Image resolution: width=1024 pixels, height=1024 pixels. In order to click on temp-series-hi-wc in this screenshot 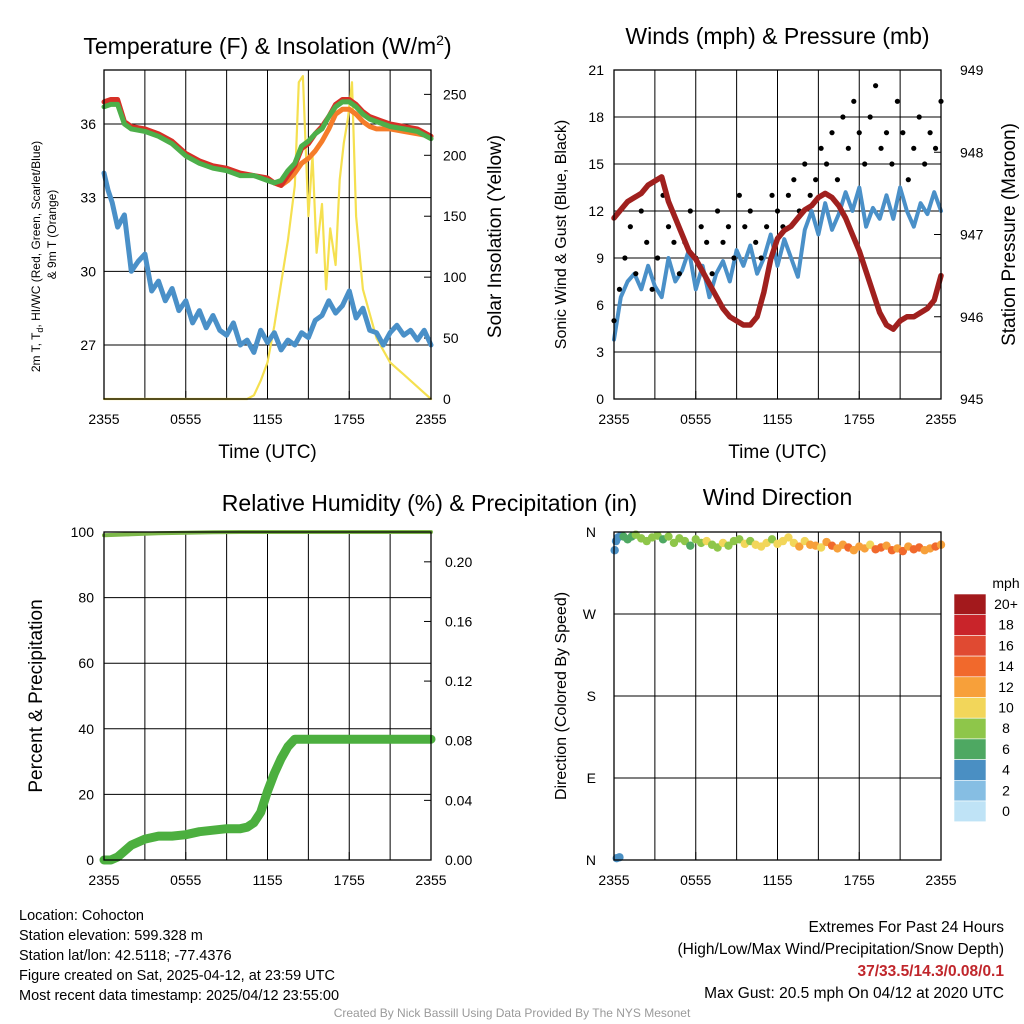, I will do `click(267, 142)`.